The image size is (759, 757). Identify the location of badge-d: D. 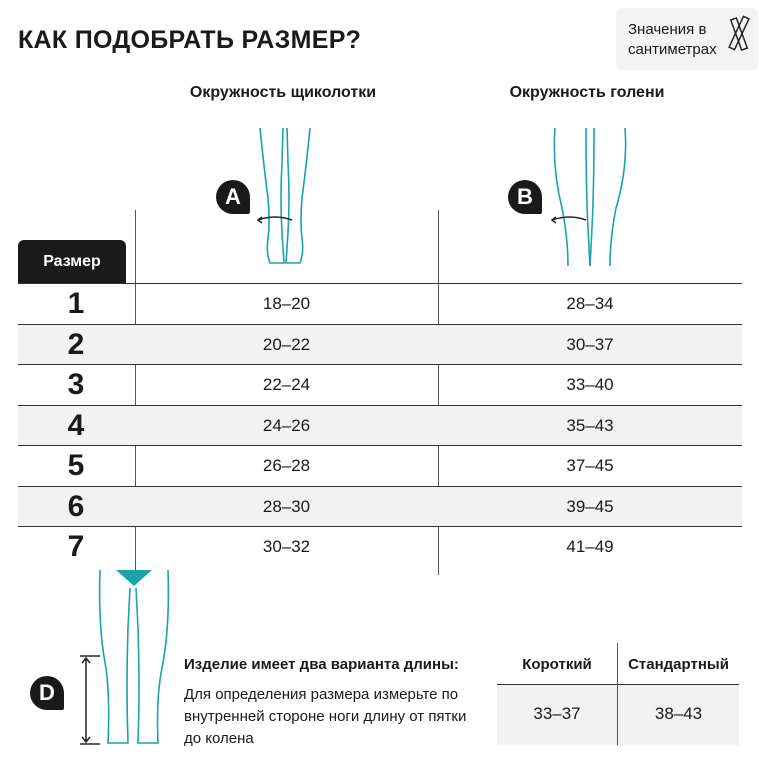
(47, 693).